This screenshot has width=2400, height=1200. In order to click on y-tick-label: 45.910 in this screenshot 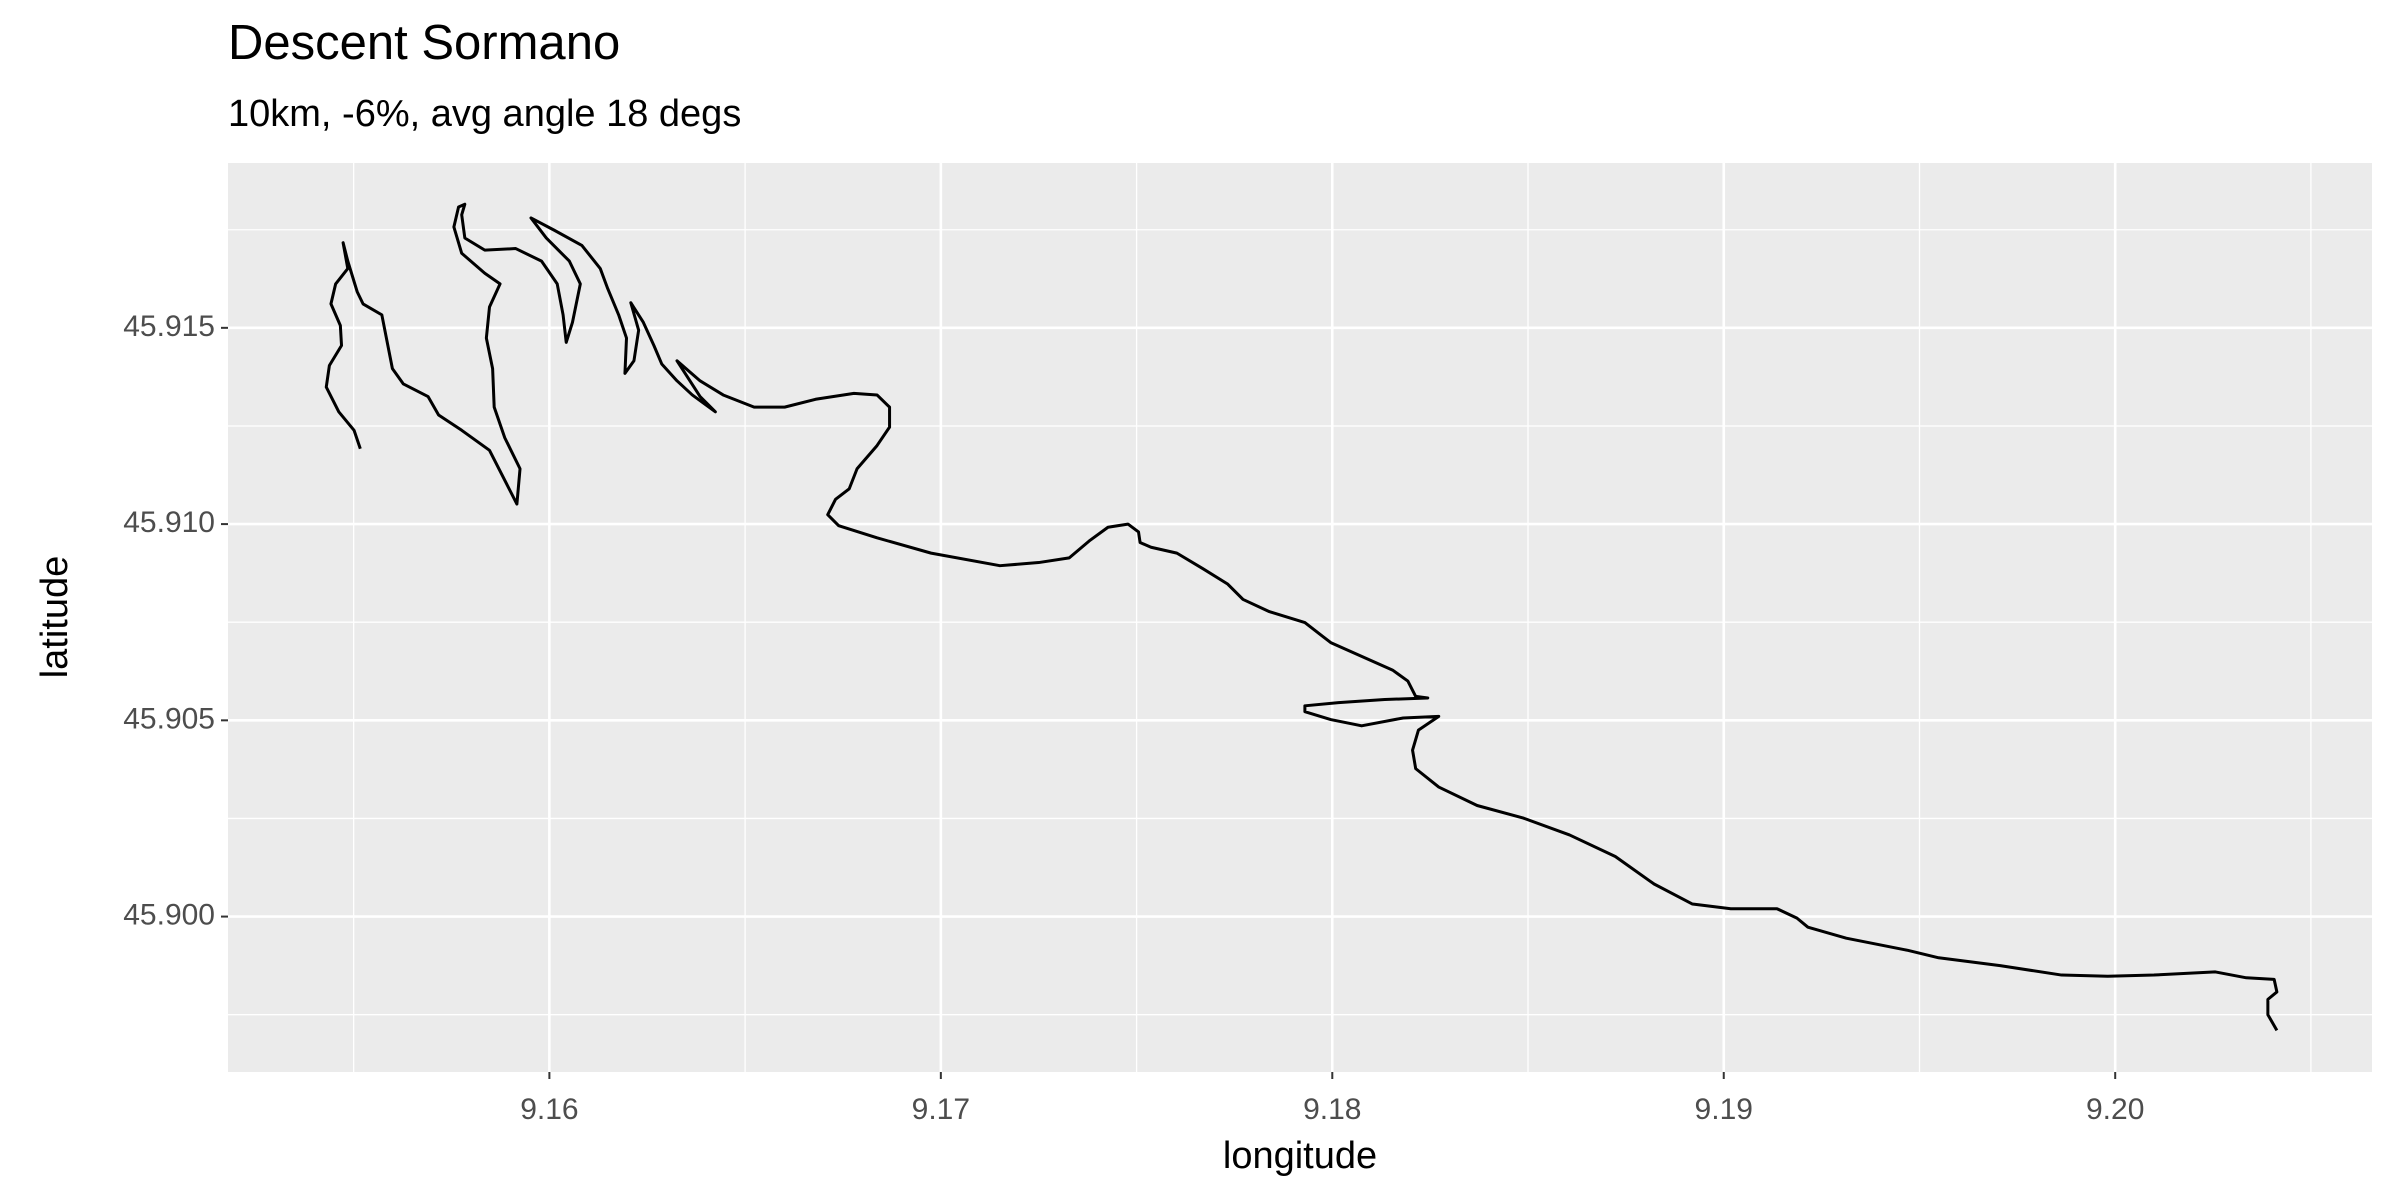, I will do `click(169, 522)`.